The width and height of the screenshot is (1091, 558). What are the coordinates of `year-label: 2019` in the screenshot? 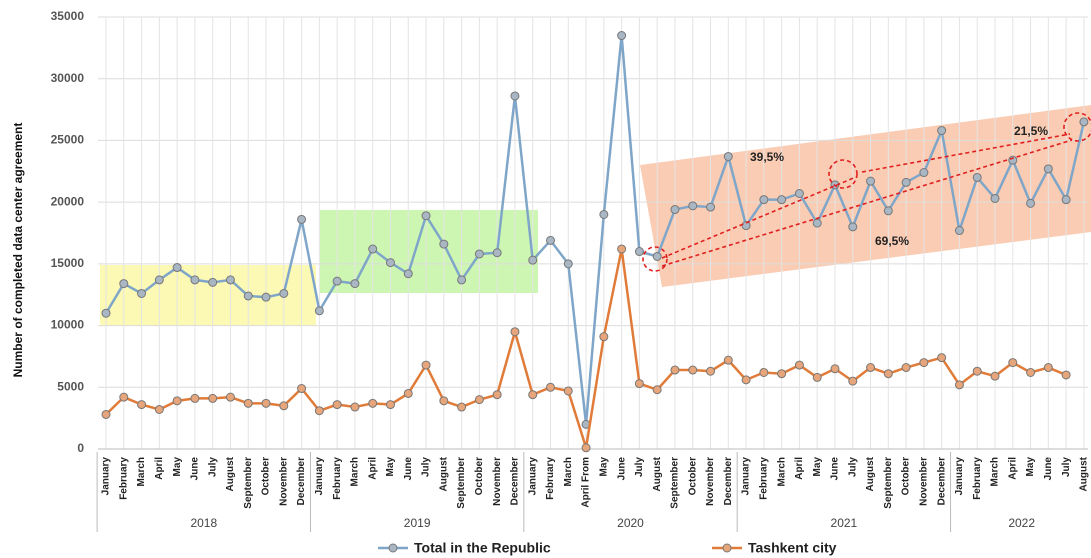 It's located at (417, 523).